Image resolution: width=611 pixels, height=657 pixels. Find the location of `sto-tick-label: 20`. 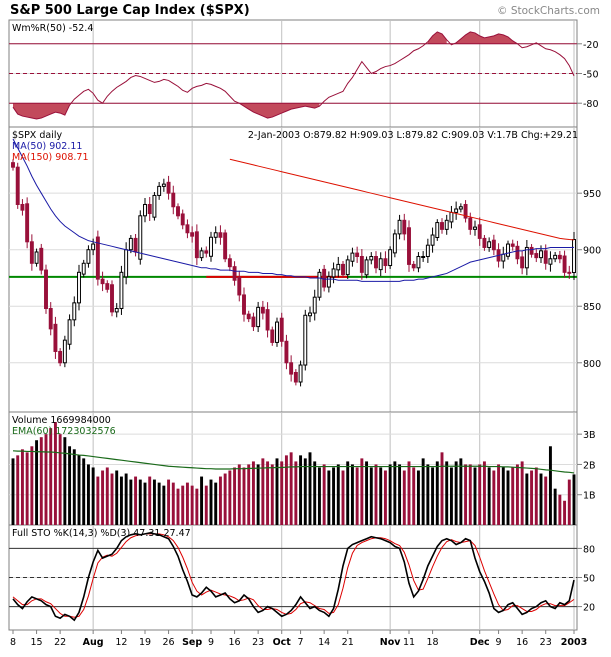

sto-tick-label: 20 is located at coordinates (589, 608).